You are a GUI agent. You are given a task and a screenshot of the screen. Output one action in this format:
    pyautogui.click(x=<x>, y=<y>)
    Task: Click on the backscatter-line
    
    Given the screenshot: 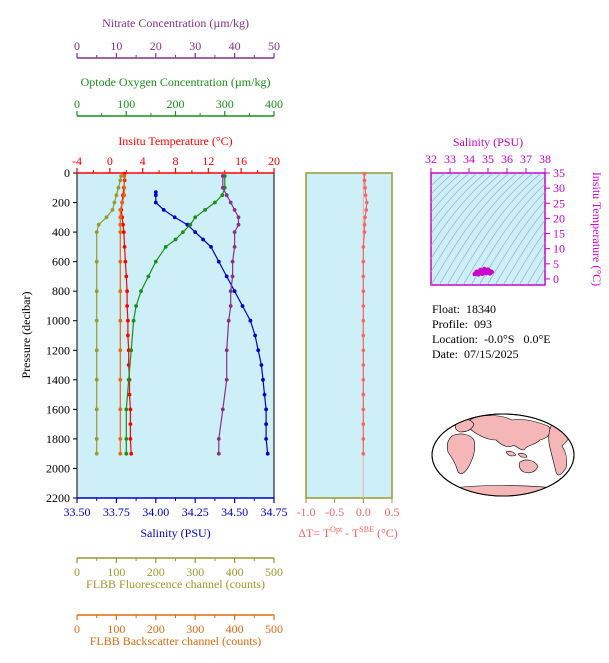 What is the action you would take?
    pyautogui.click(x=122, y=315)
    